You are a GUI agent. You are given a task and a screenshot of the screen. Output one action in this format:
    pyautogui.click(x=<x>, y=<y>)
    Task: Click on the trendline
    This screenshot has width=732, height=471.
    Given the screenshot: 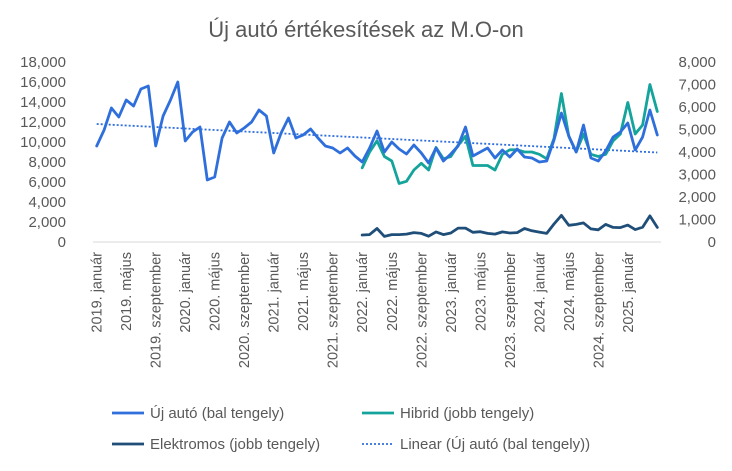 What is the action you would take?
    pyautogui.click(x=377, y=138)
    